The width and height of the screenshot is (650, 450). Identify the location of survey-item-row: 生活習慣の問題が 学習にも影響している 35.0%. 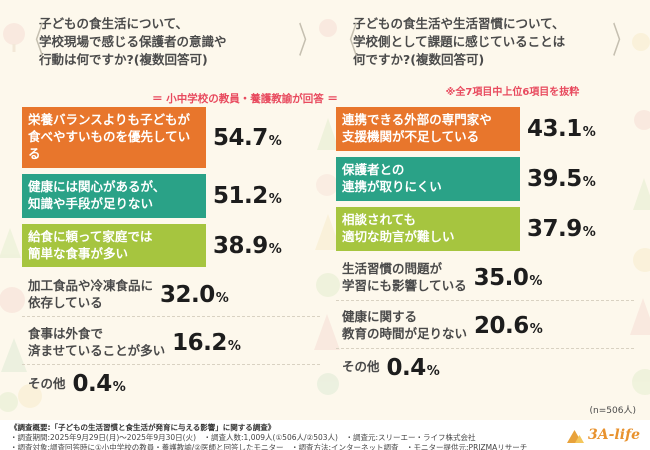
(485, 279).